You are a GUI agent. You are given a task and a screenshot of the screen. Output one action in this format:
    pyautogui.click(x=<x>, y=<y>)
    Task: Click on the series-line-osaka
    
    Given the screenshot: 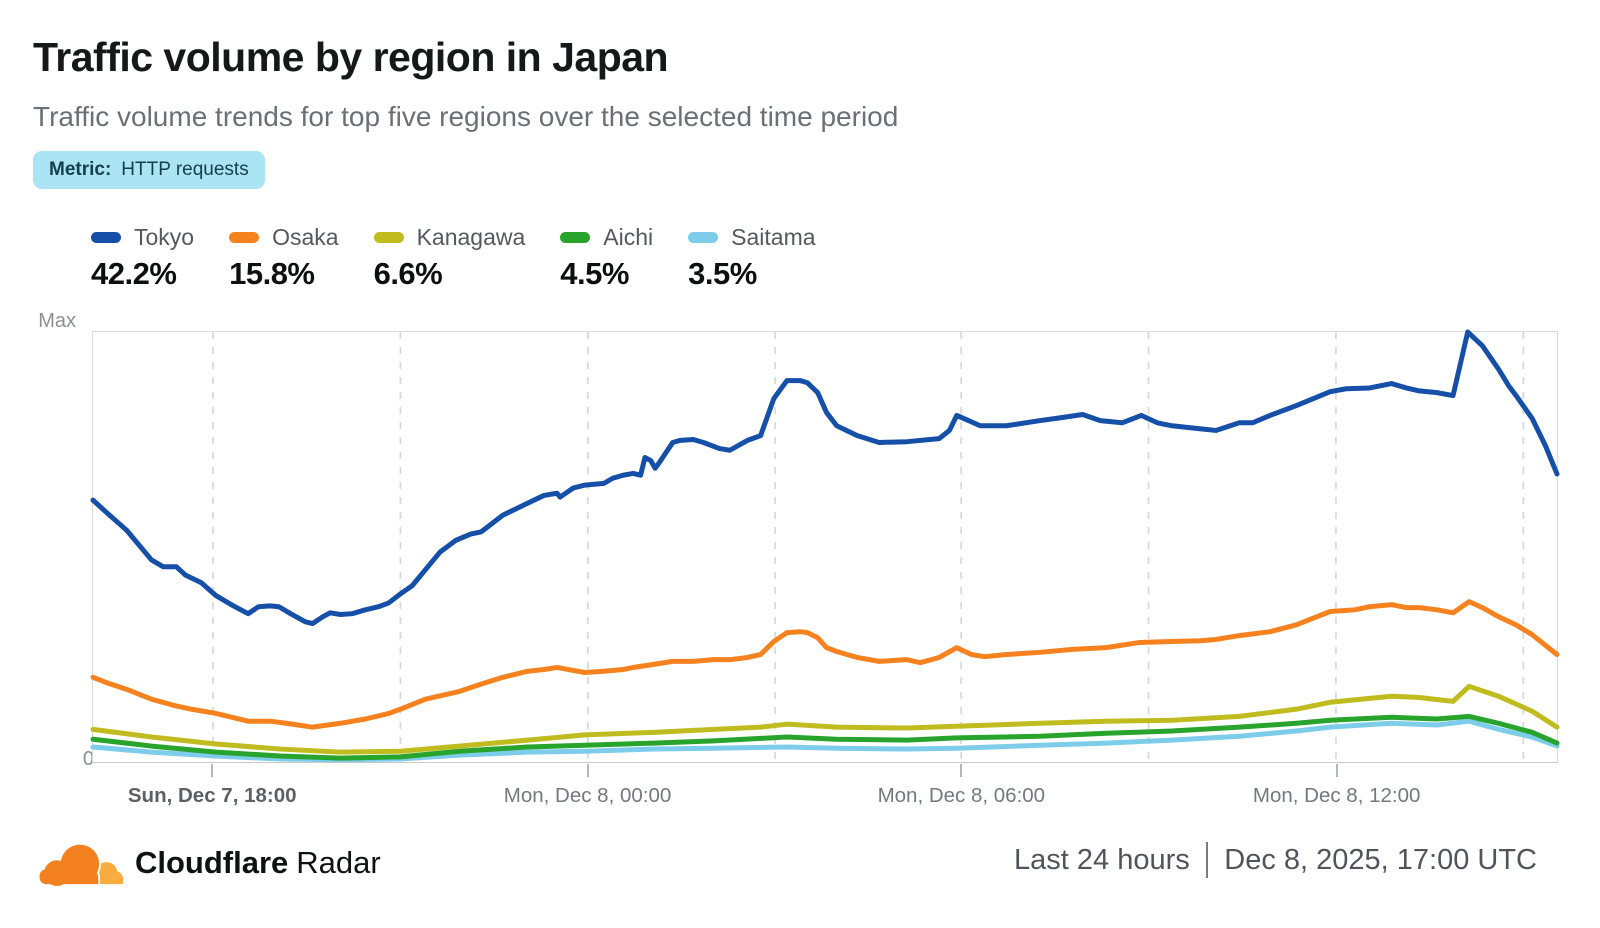 What is the action you would take?
    pyautogui.click(x=825, y=665)
    